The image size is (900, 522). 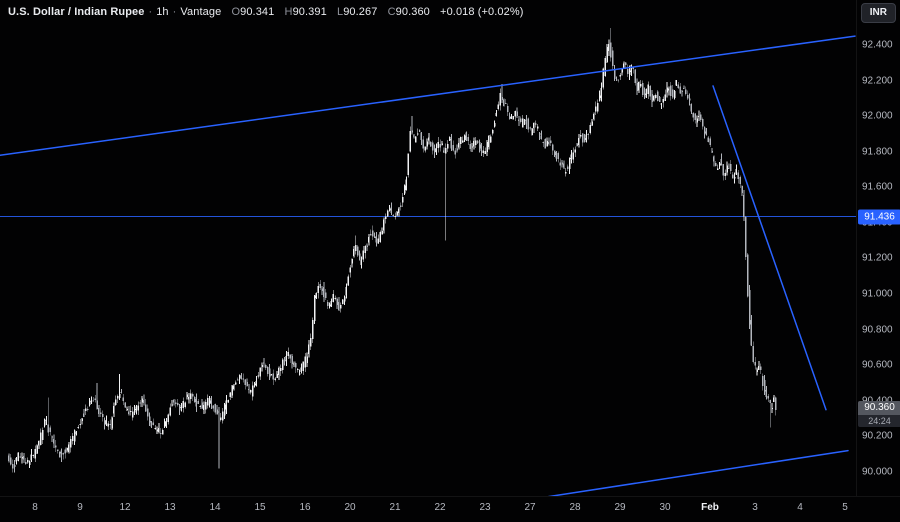 What do you see at coordinates (162, 12) in the screenshot?
I see `timeframe-label: 1h` at bounding box center [162, 12].